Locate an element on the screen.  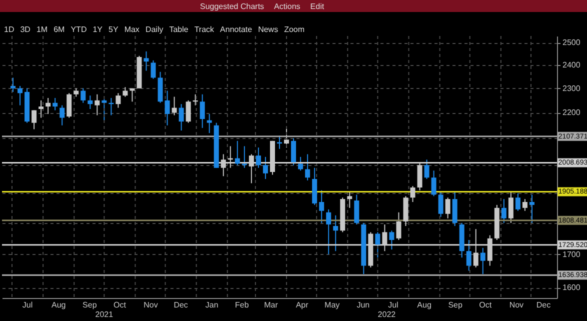
x-tick-label: Apr is located at coordinates (302, 305).